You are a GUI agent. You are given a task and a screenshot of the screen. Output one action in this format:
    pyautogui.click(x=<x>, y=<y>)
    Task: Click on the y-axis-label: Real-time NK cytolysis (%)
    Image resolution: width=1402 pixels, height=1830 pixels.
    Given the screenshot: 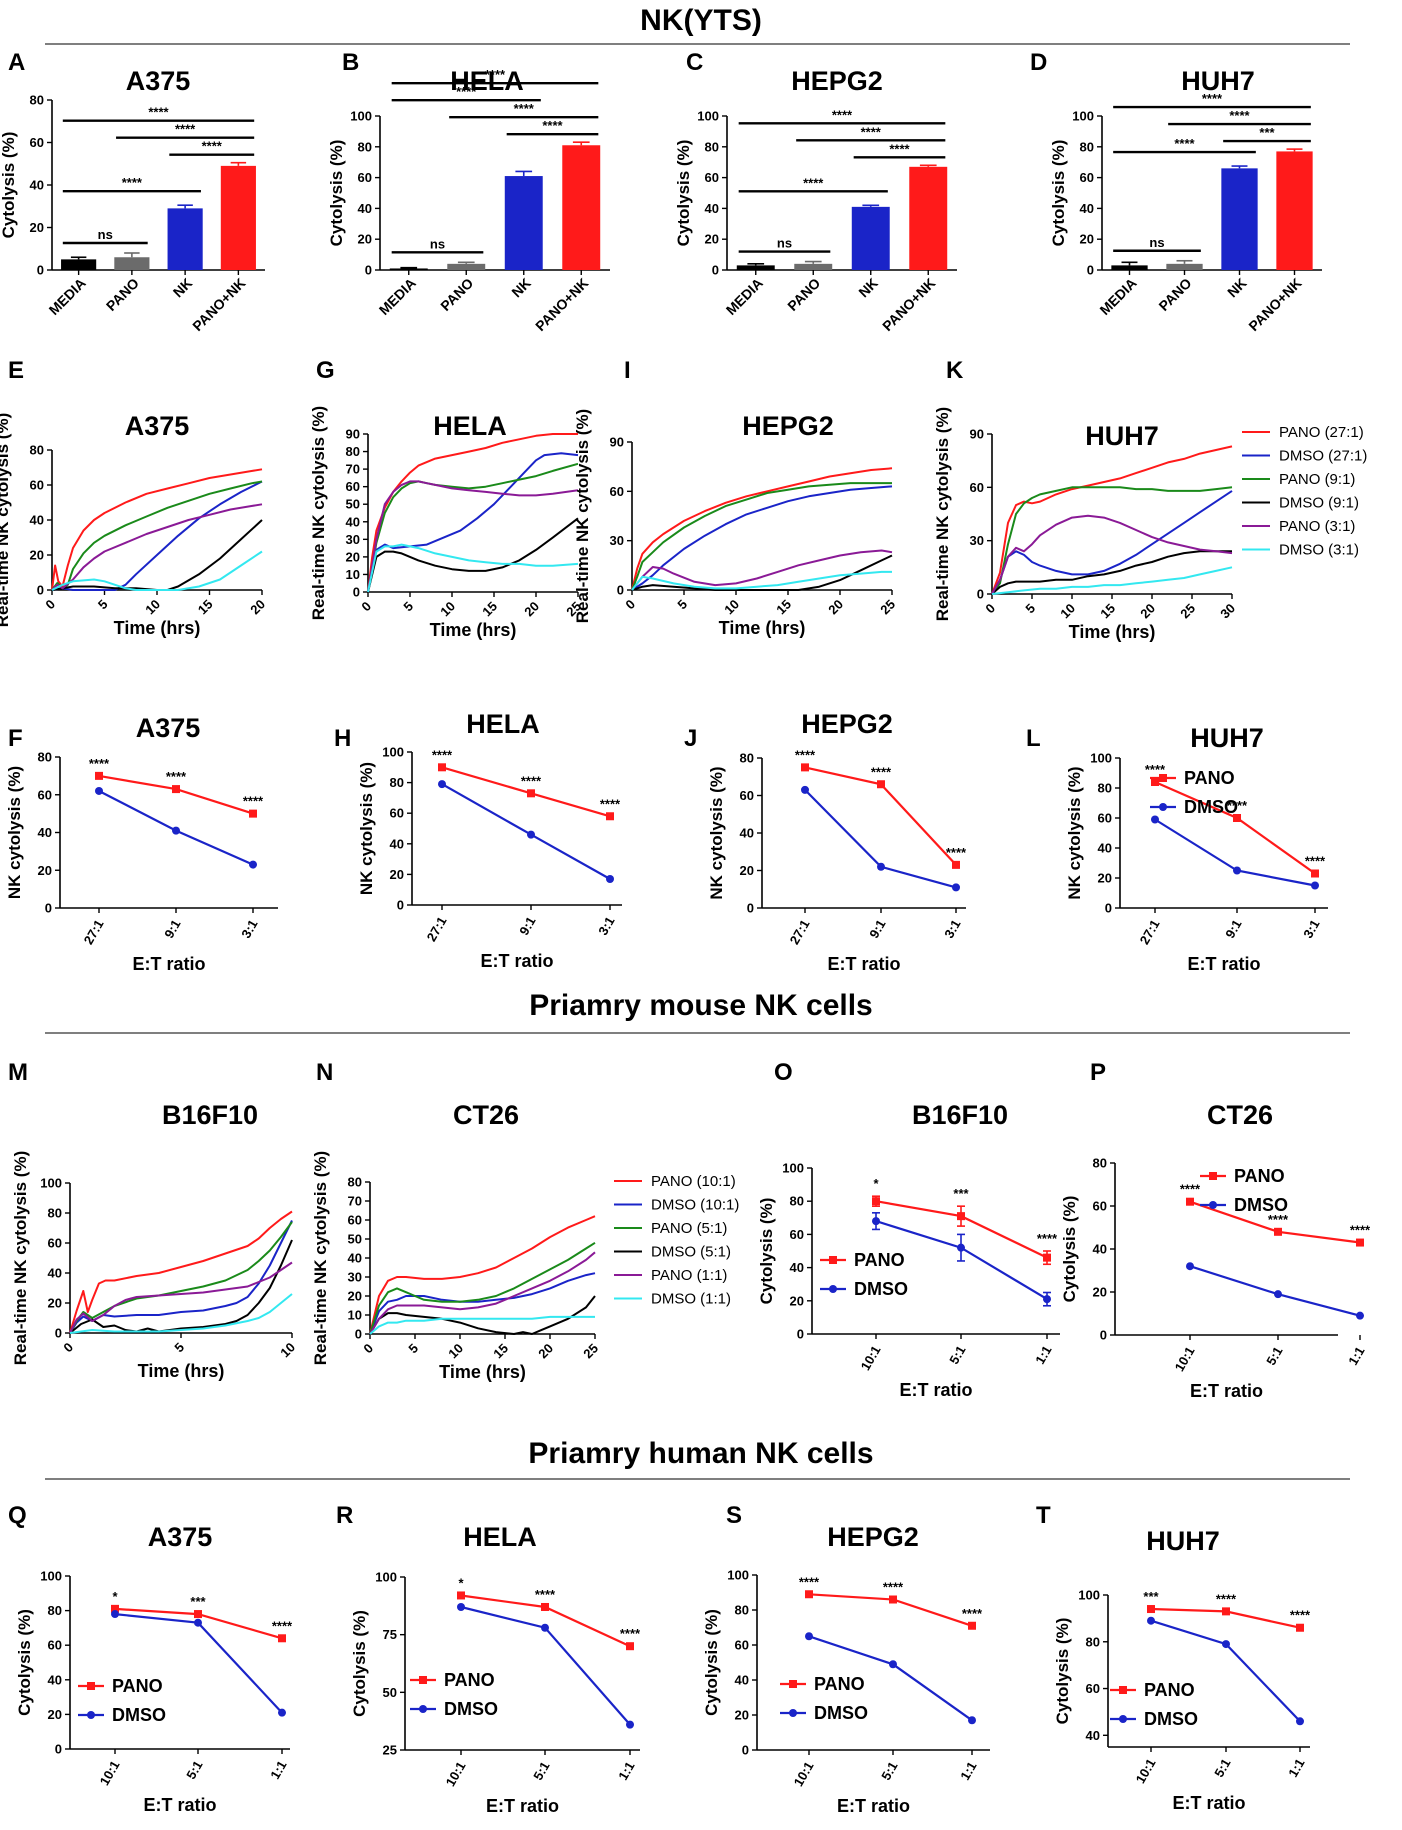 What is the action you would take?
    pyautogui.click(x=20, y=1258)
    